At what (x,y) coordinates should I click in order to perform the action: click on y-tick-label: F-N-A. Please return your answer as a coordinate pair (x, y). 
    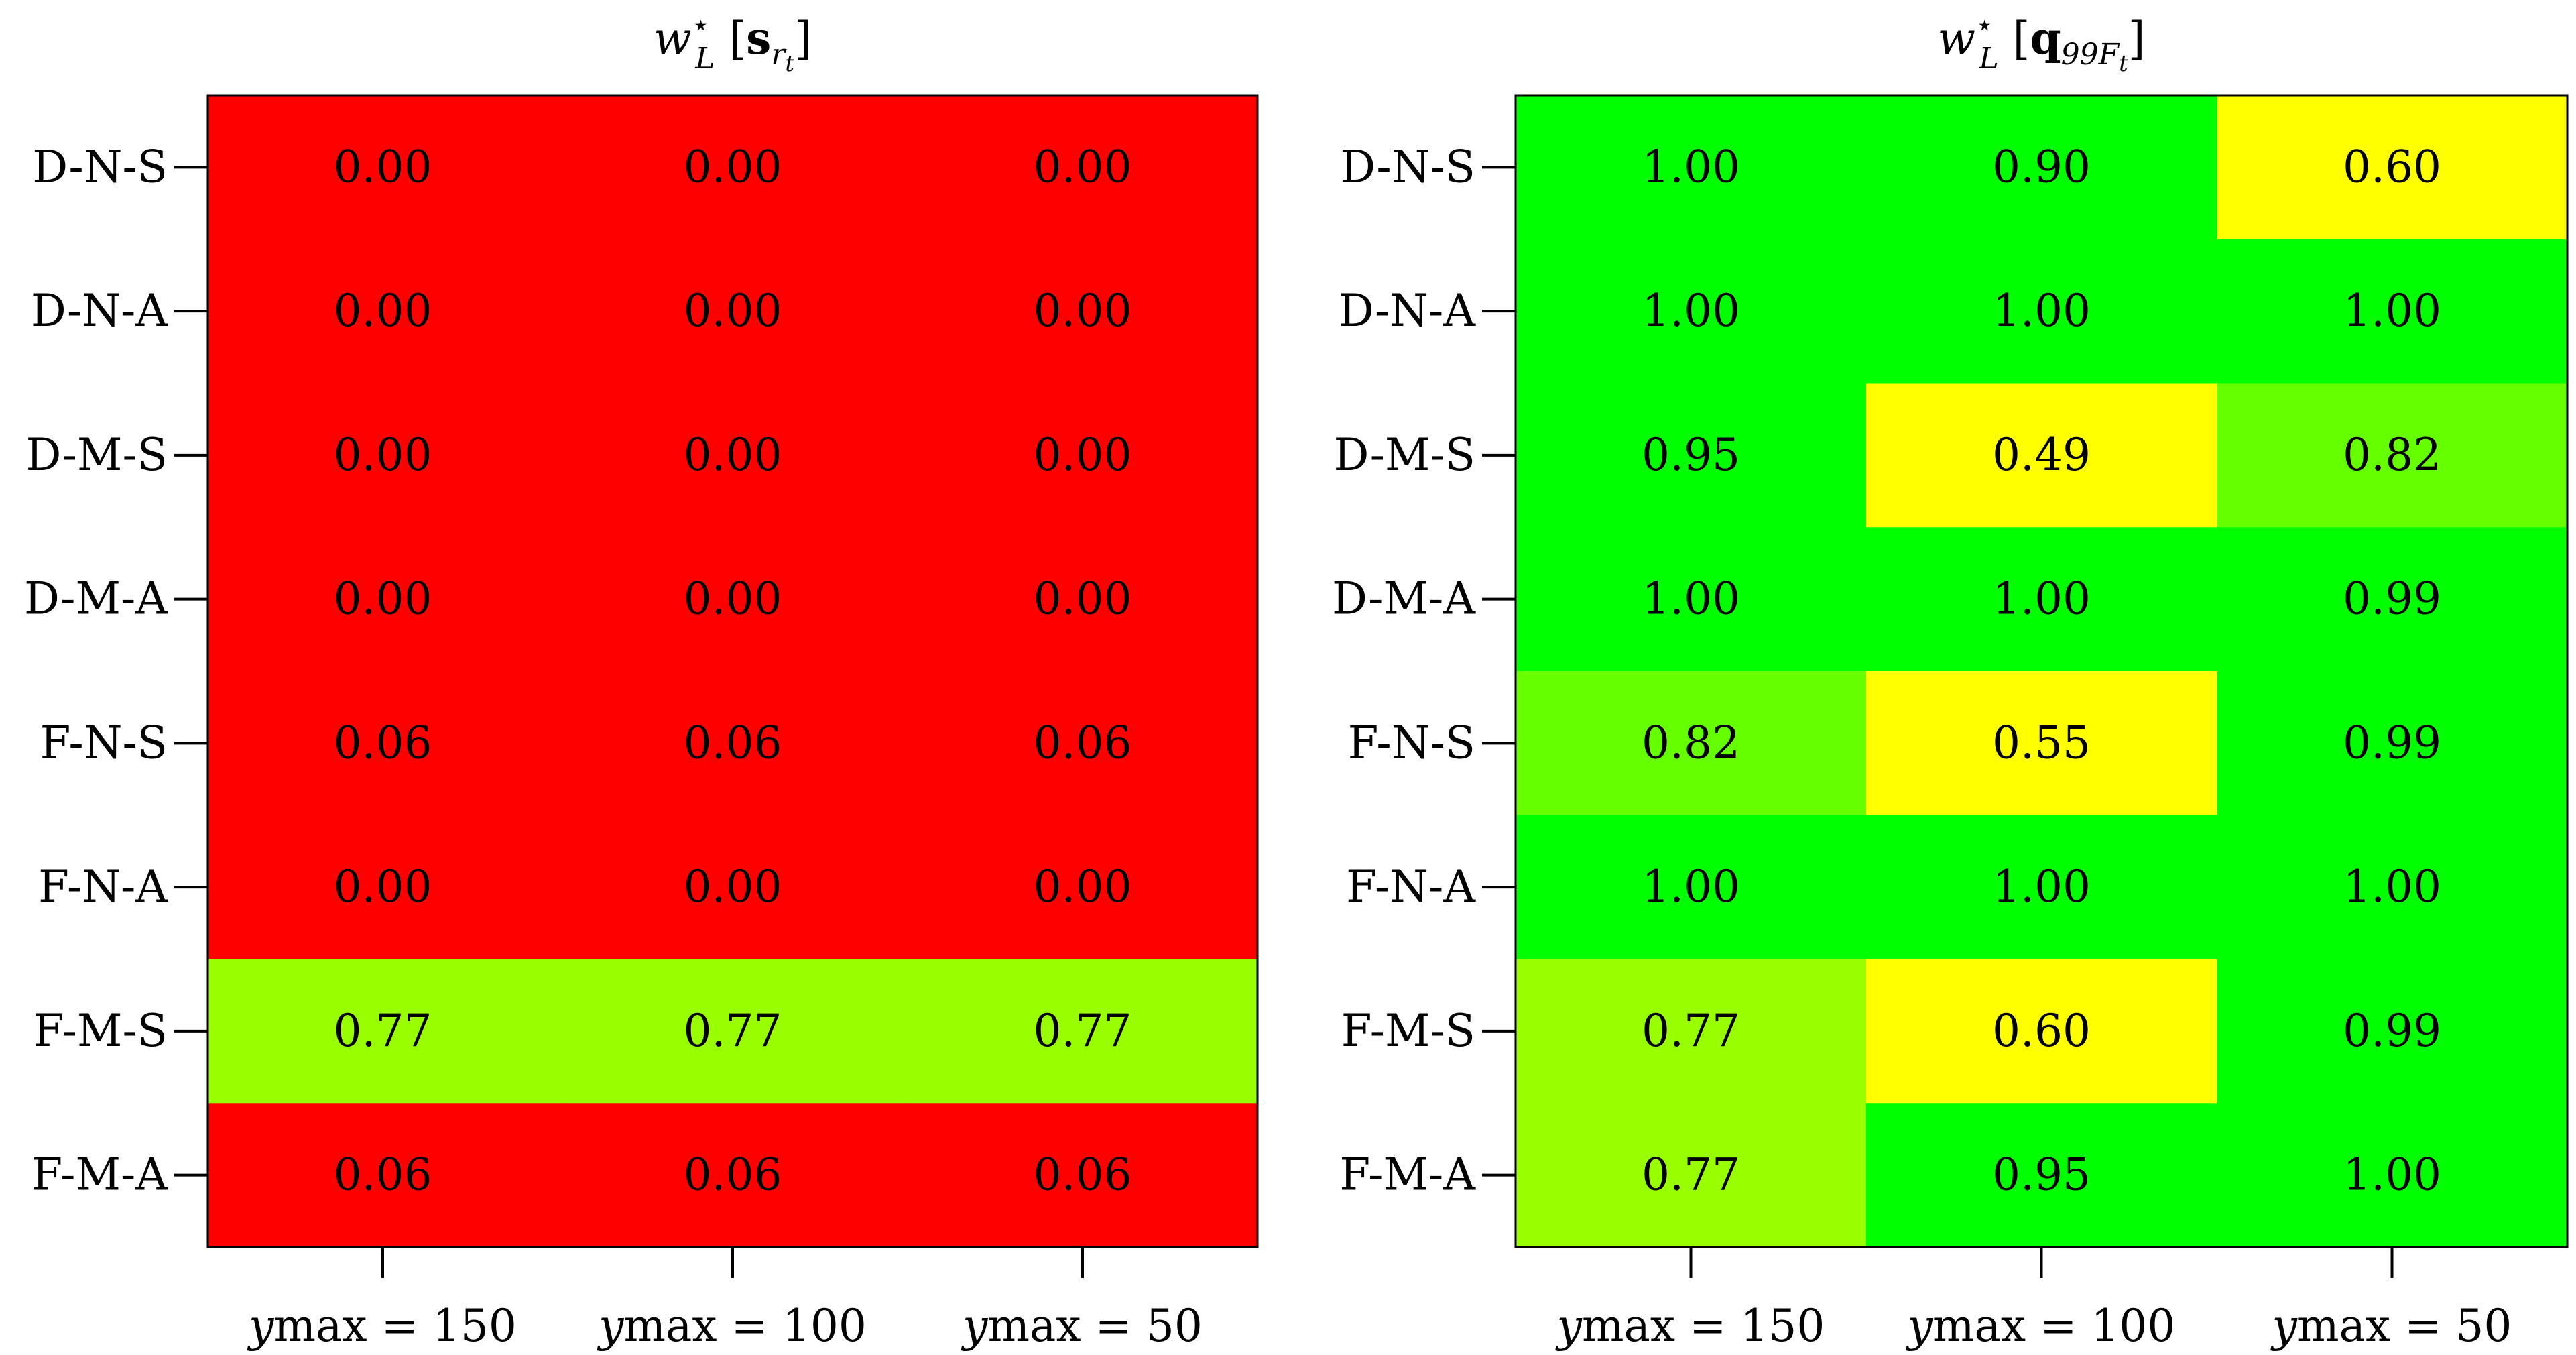
    Looking at the image, I should click on (1411, 886).